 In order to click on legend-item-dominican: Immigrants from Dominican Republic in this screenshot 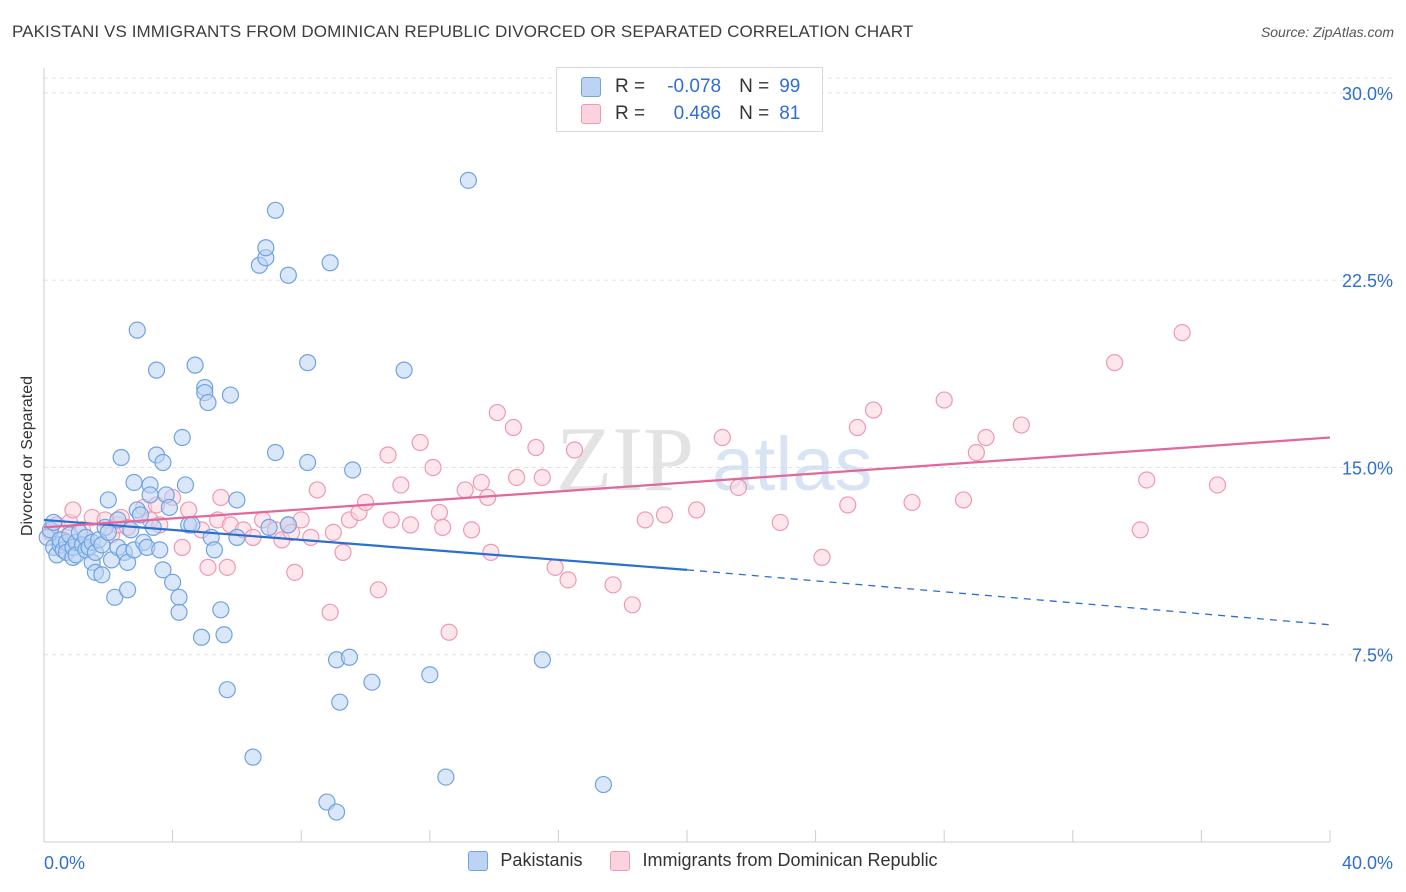, I will do `click(774, 860)`.